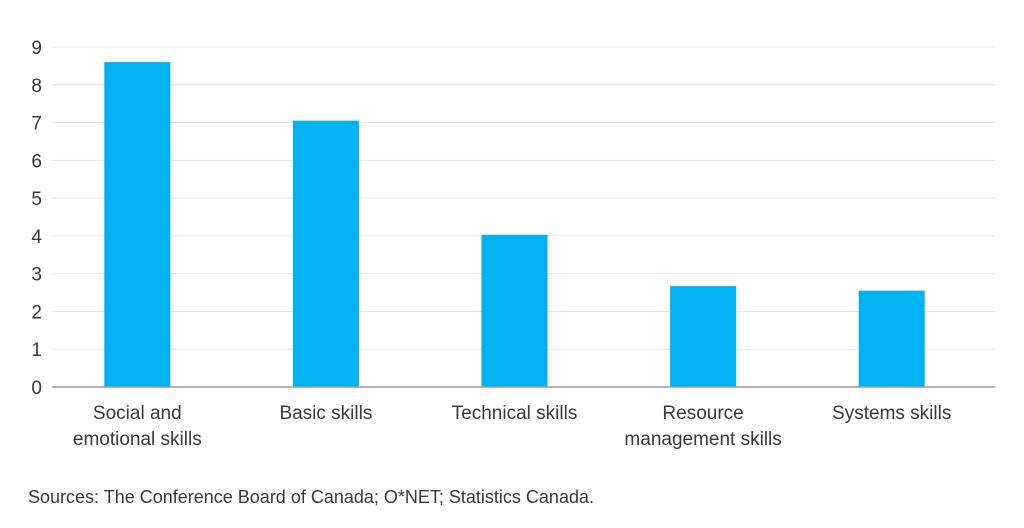 The width and height of the screenshot is (1024, 528). I want to click on y-tick-label-0: 0, so click(36, 388).